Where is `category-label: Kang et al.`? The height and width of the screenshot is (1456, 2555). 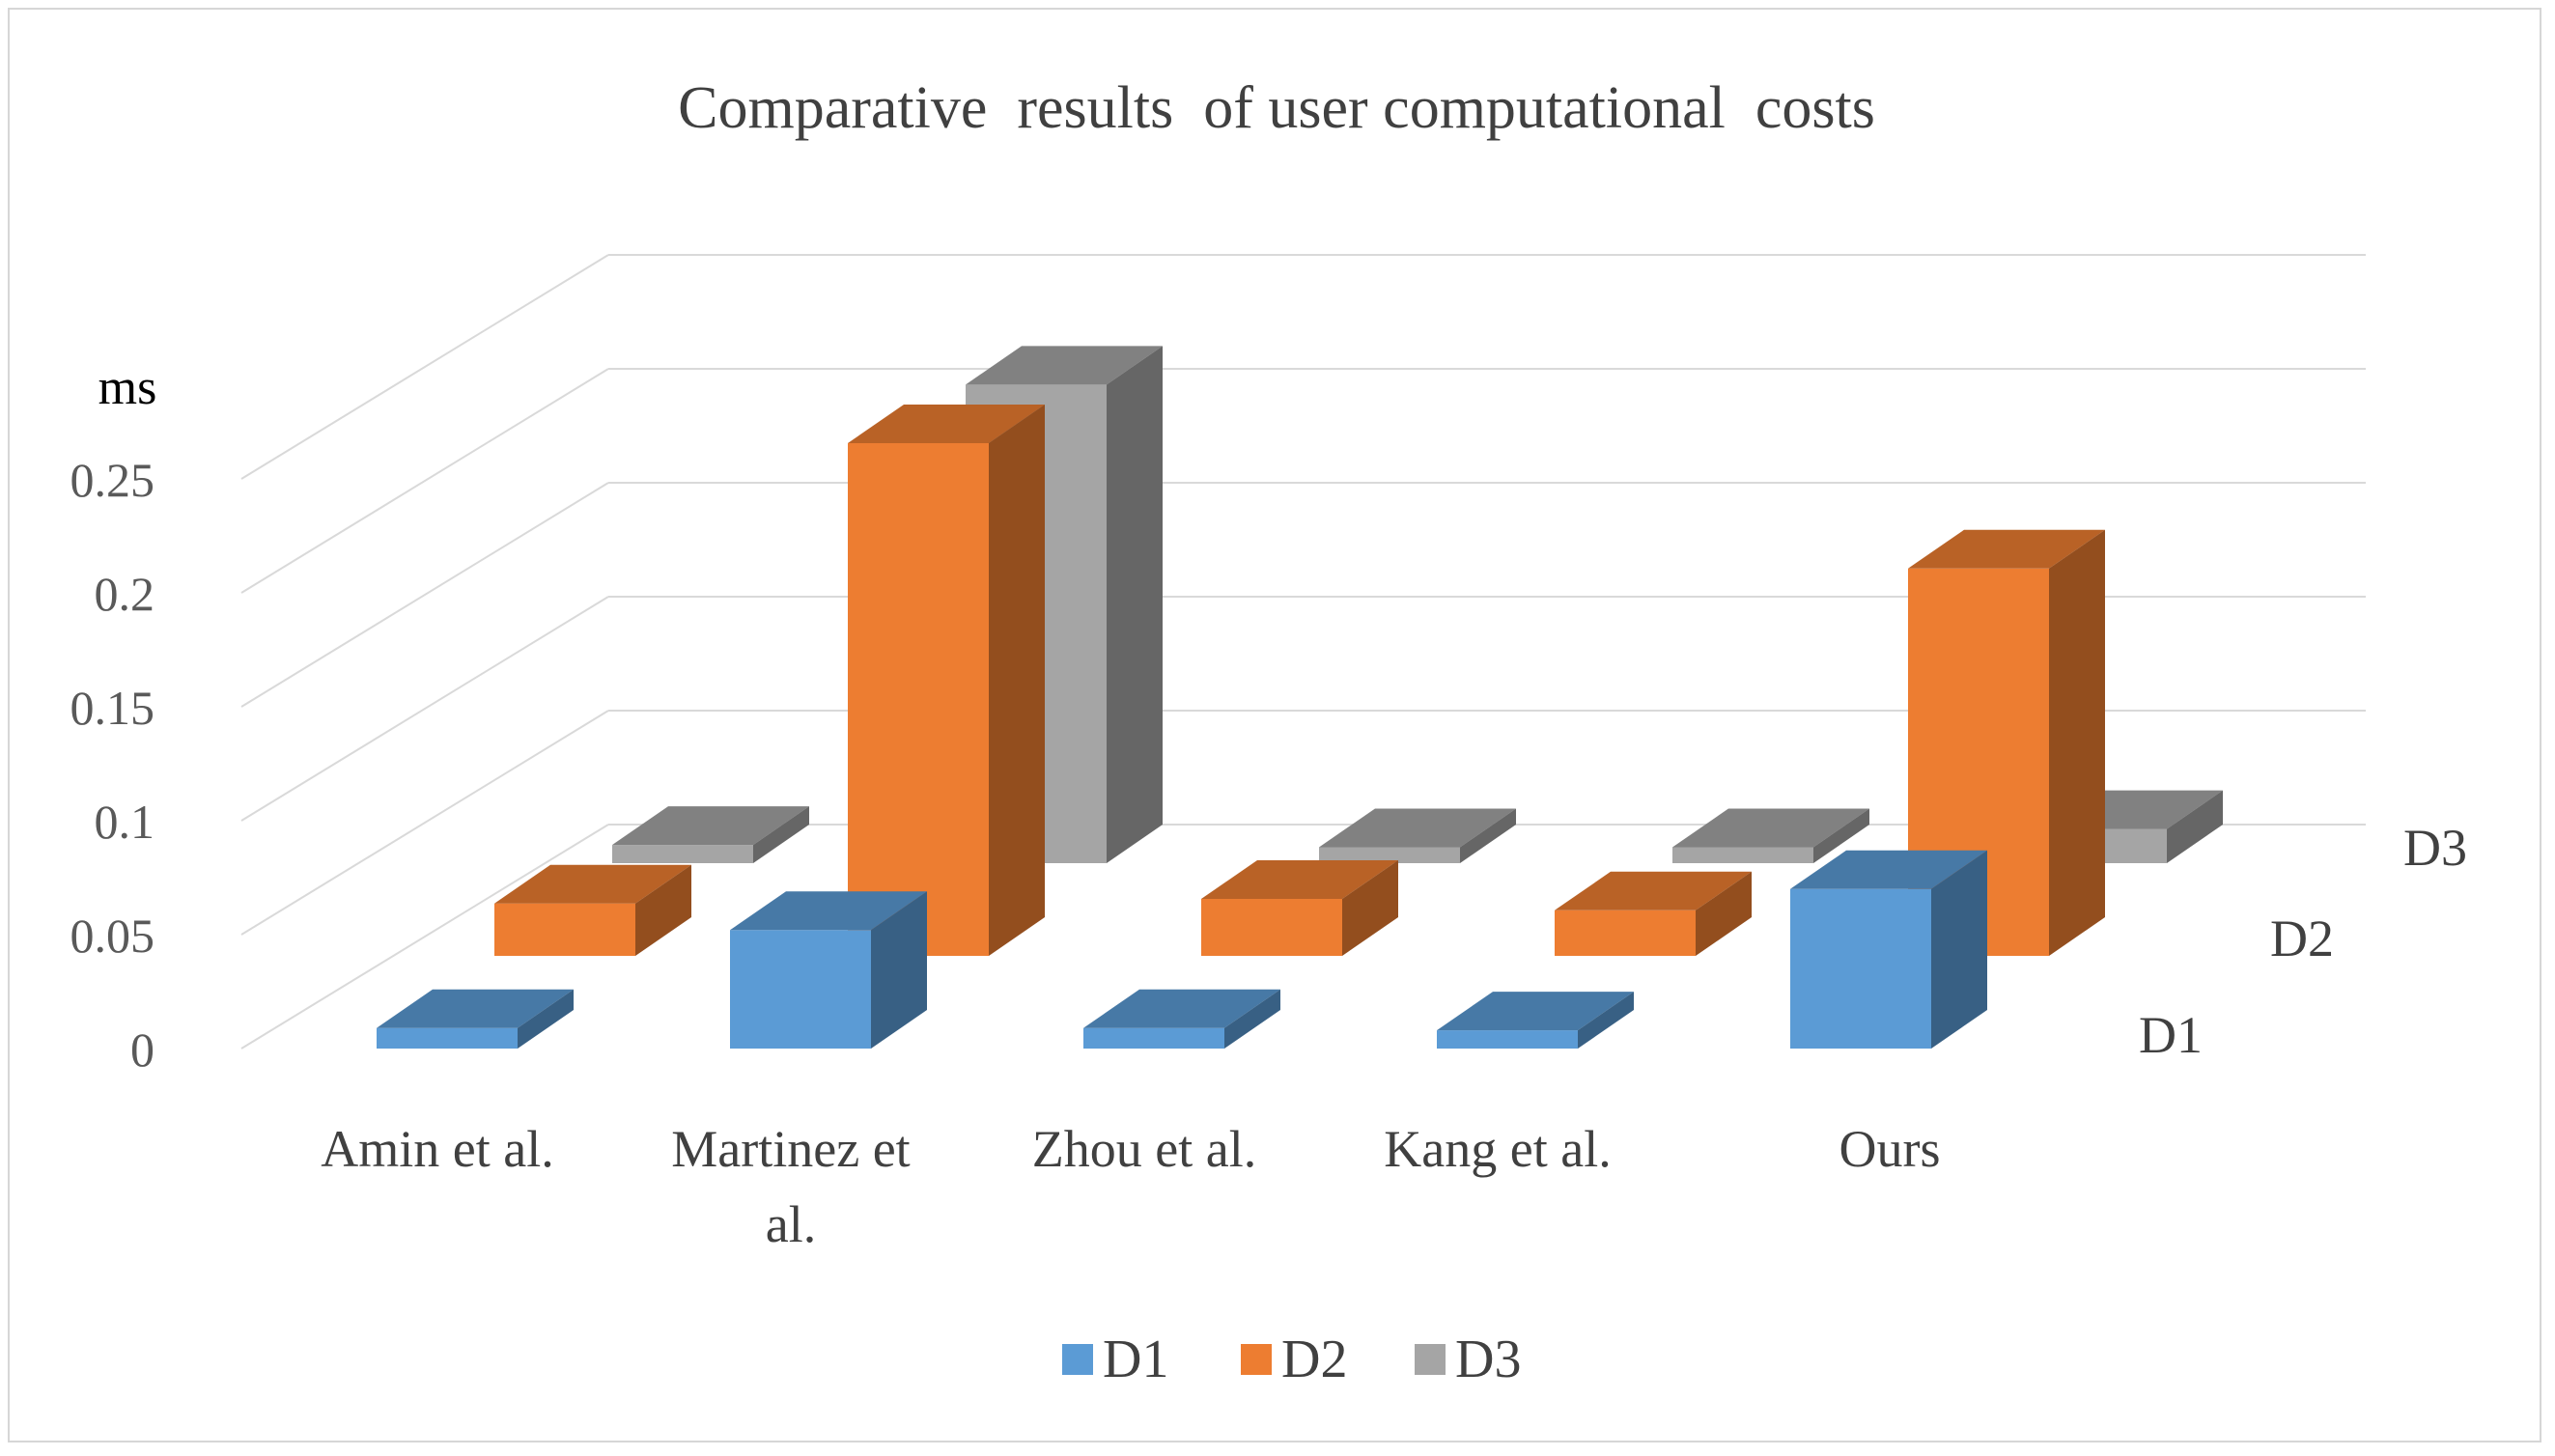 category-label: Kang et al. is located at coordinates (1497, 1149).